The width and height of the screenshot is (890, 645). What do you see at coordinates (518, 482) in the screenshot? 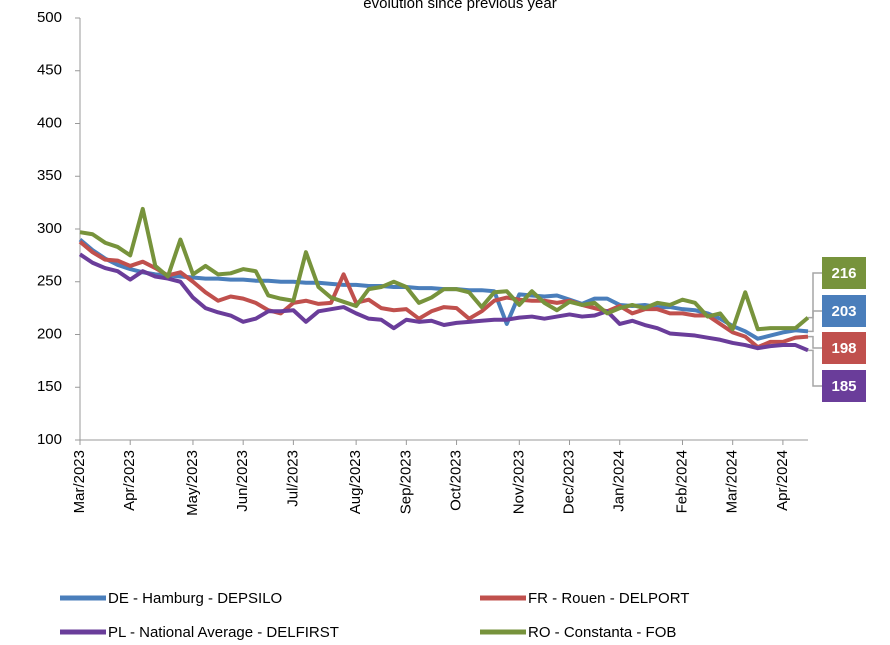
I see `x-tick-label: Nov/2023` at bounding box center [518, 482].